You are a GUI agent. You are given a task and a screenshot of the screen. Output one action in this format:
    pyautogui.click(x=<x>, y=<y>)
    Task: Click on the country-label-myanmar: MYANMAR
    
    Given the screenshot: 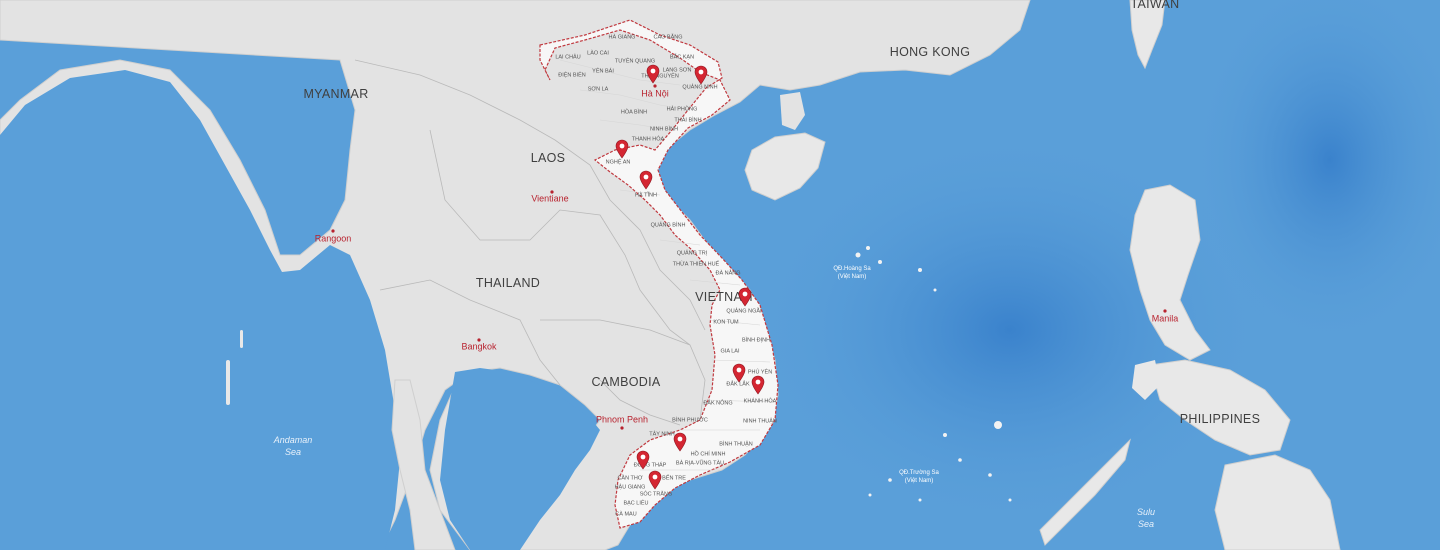 What is the action you would take?
    pyautogui.click(x=336, y=93)
    